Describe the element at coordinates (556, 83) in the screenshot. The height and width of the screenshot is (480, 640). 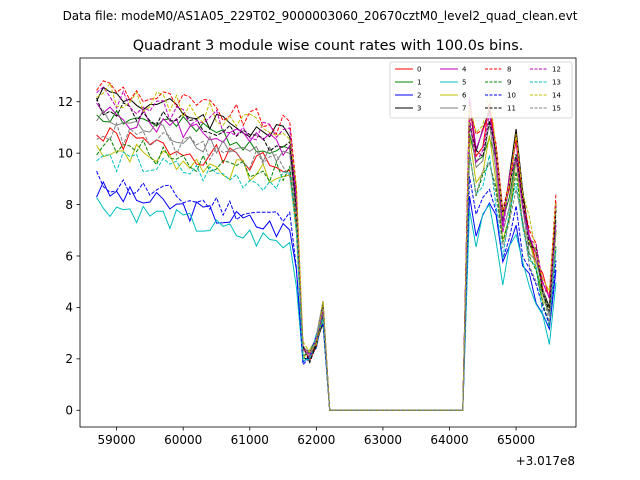
I see `legend-label-13: 13` at that location.